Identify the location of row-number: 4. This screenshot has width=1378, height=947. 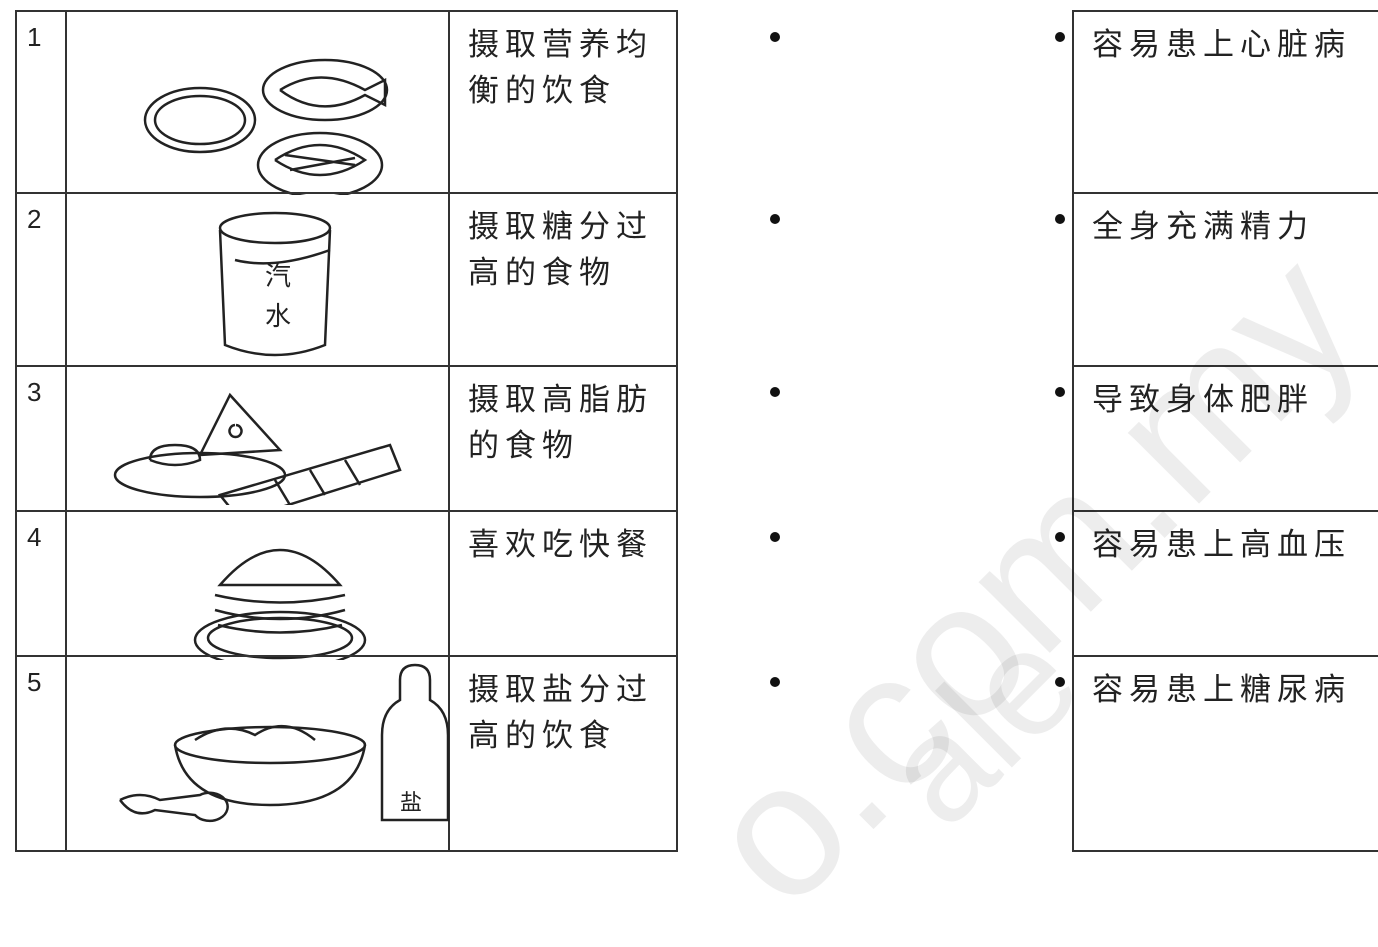
(41, 583).